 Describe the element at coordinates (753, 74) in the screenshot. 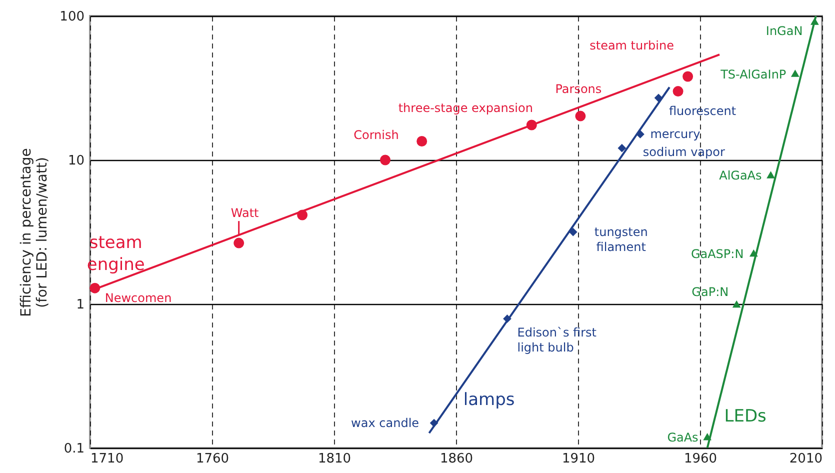

I see `annotation: TS-AlGaInP` at that location.